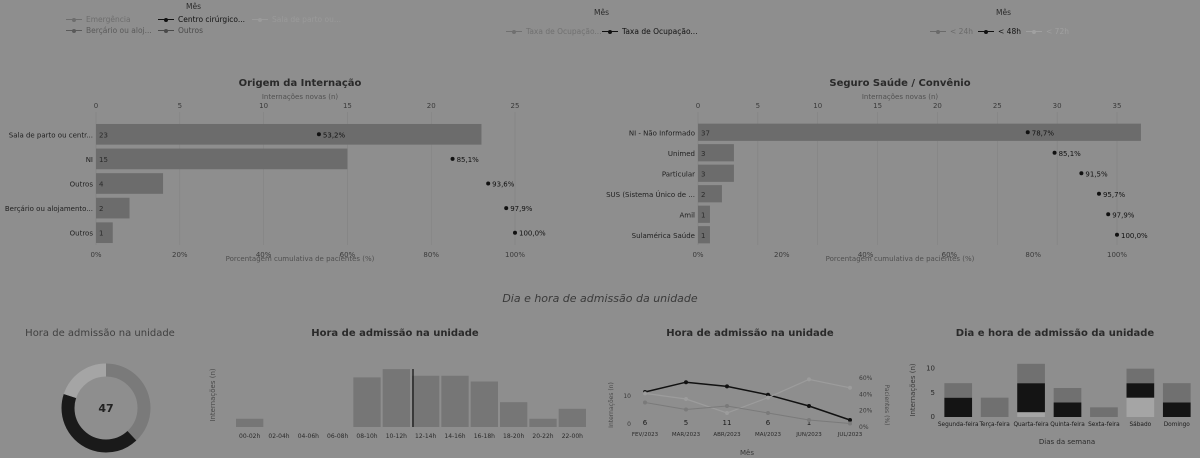  I want to click on trend-ylabel-left: Internações (n), so click(611, 405).